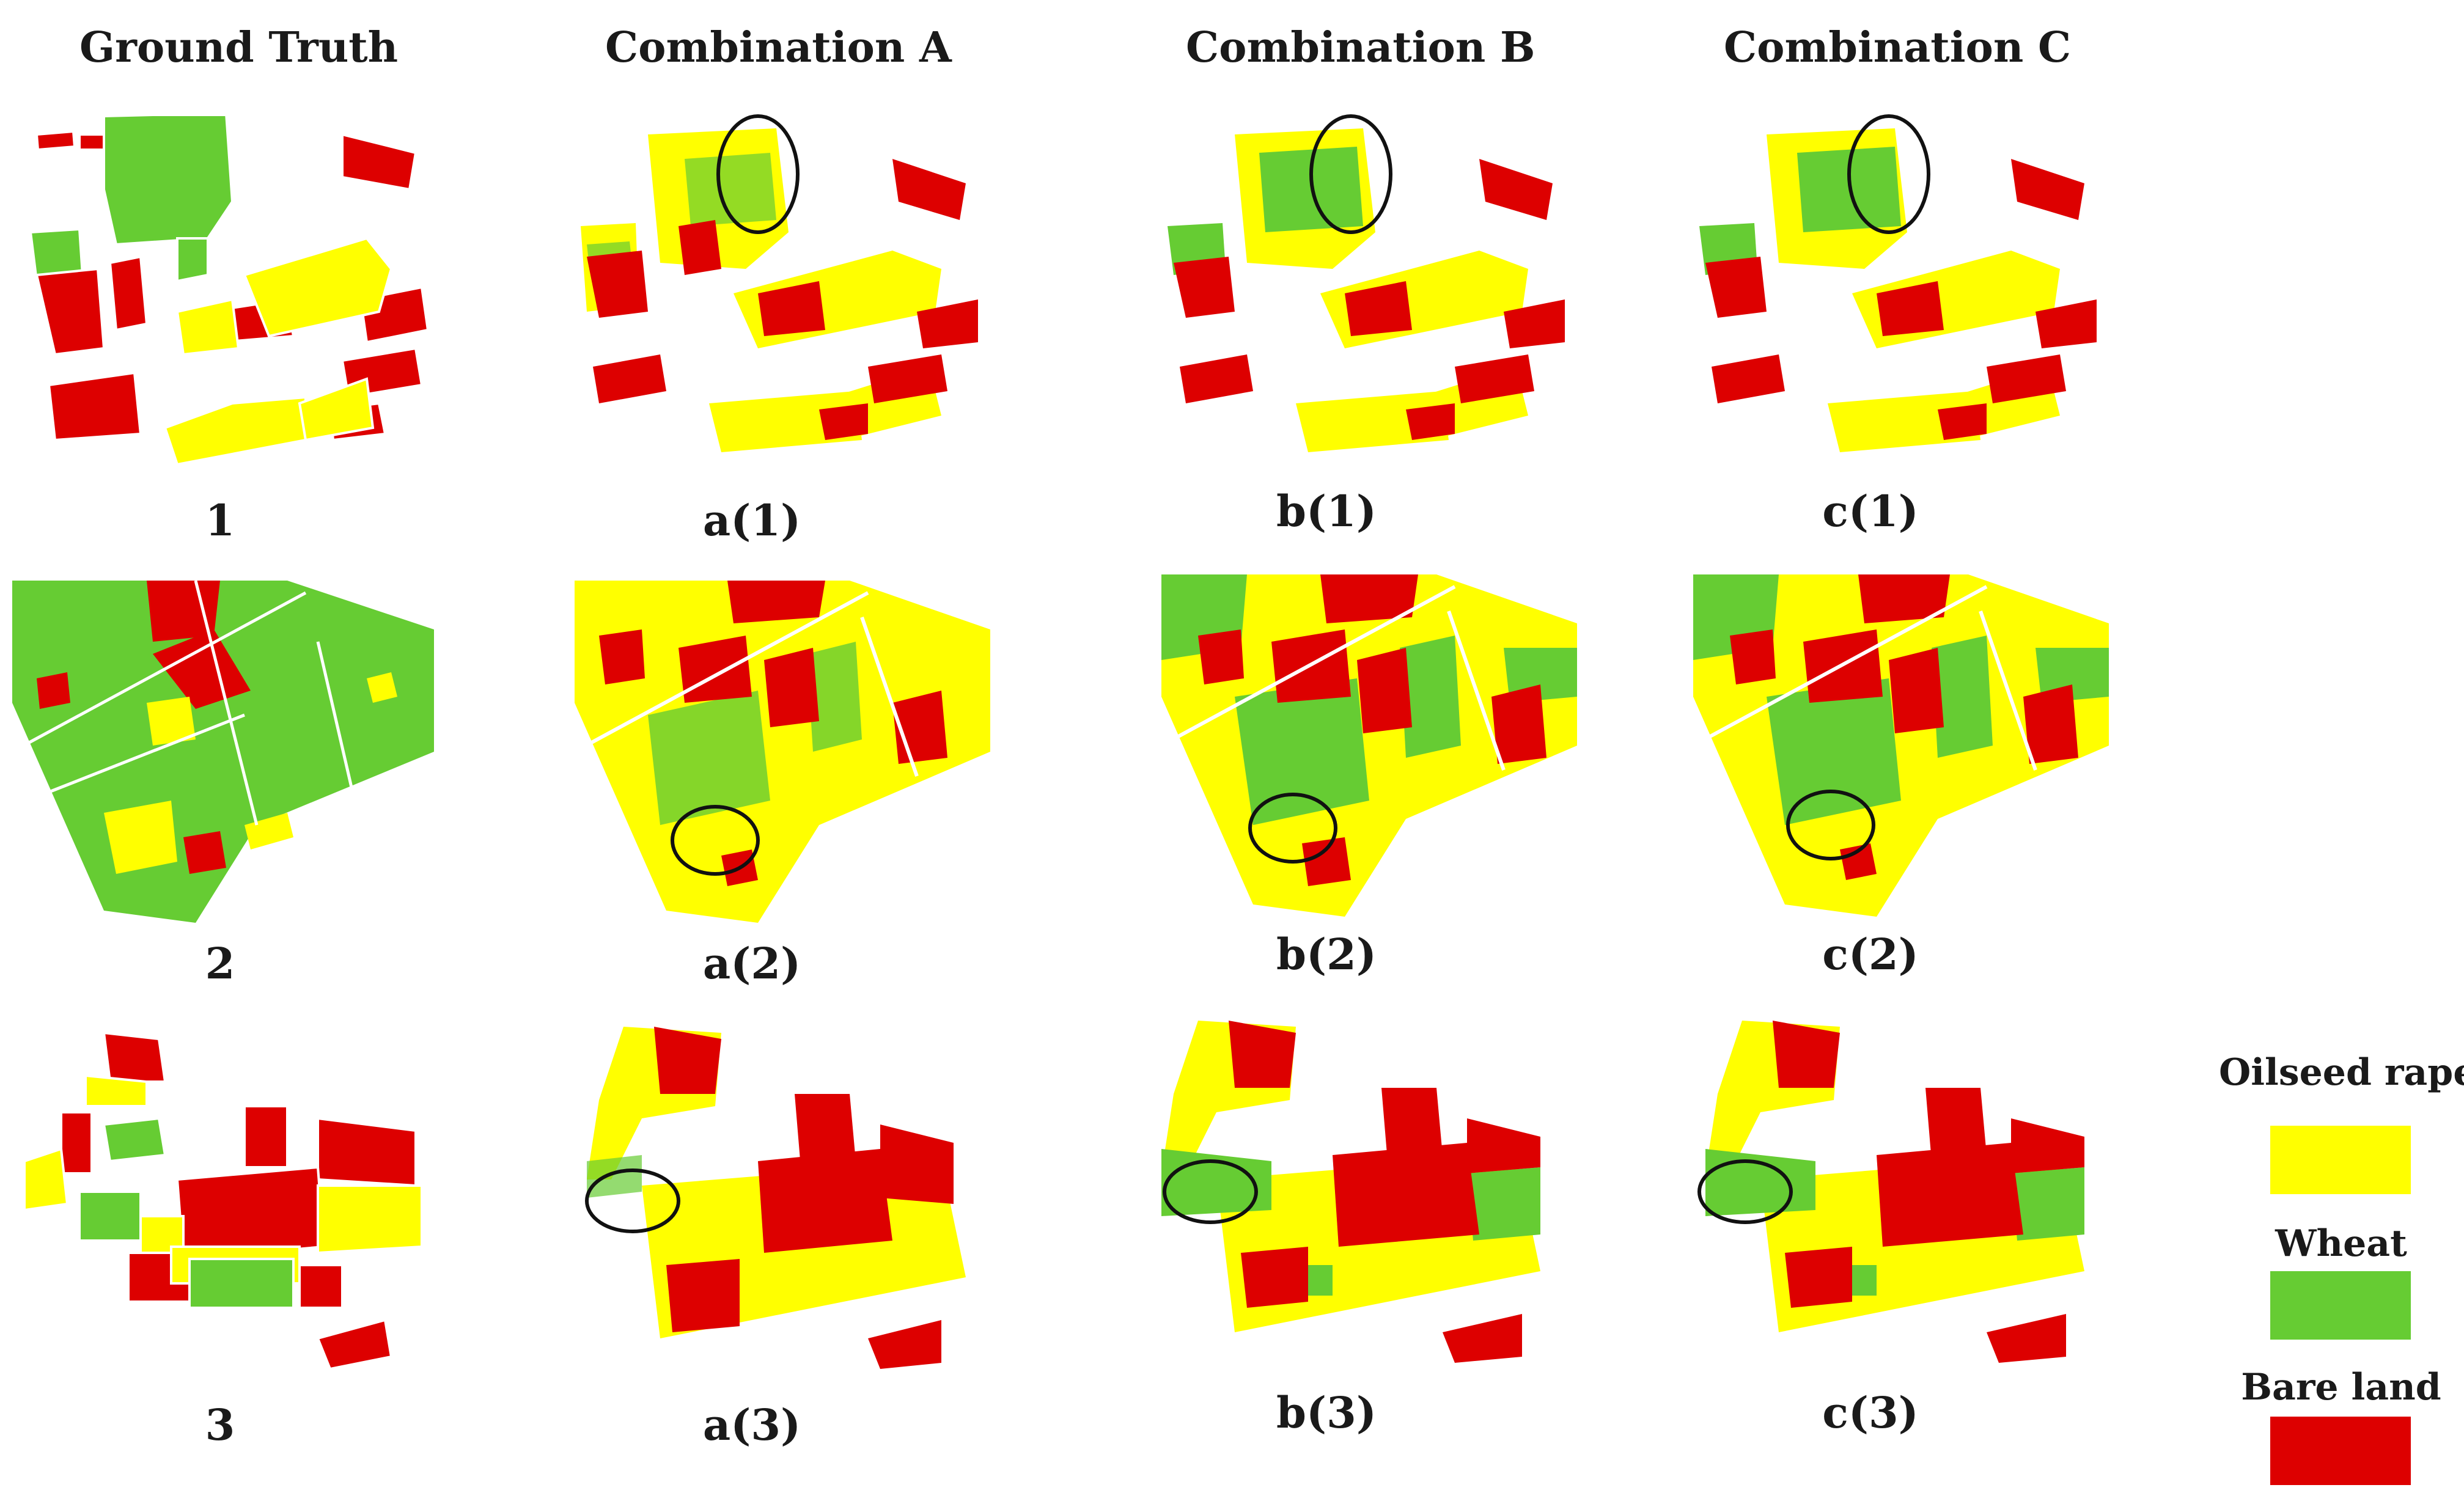 The image size is (2464, 1504). What do you see at coordinates (778, 47) in the screenshot?
I see `column-title-combination-a: Combination A` at bounding box center [778, 47].